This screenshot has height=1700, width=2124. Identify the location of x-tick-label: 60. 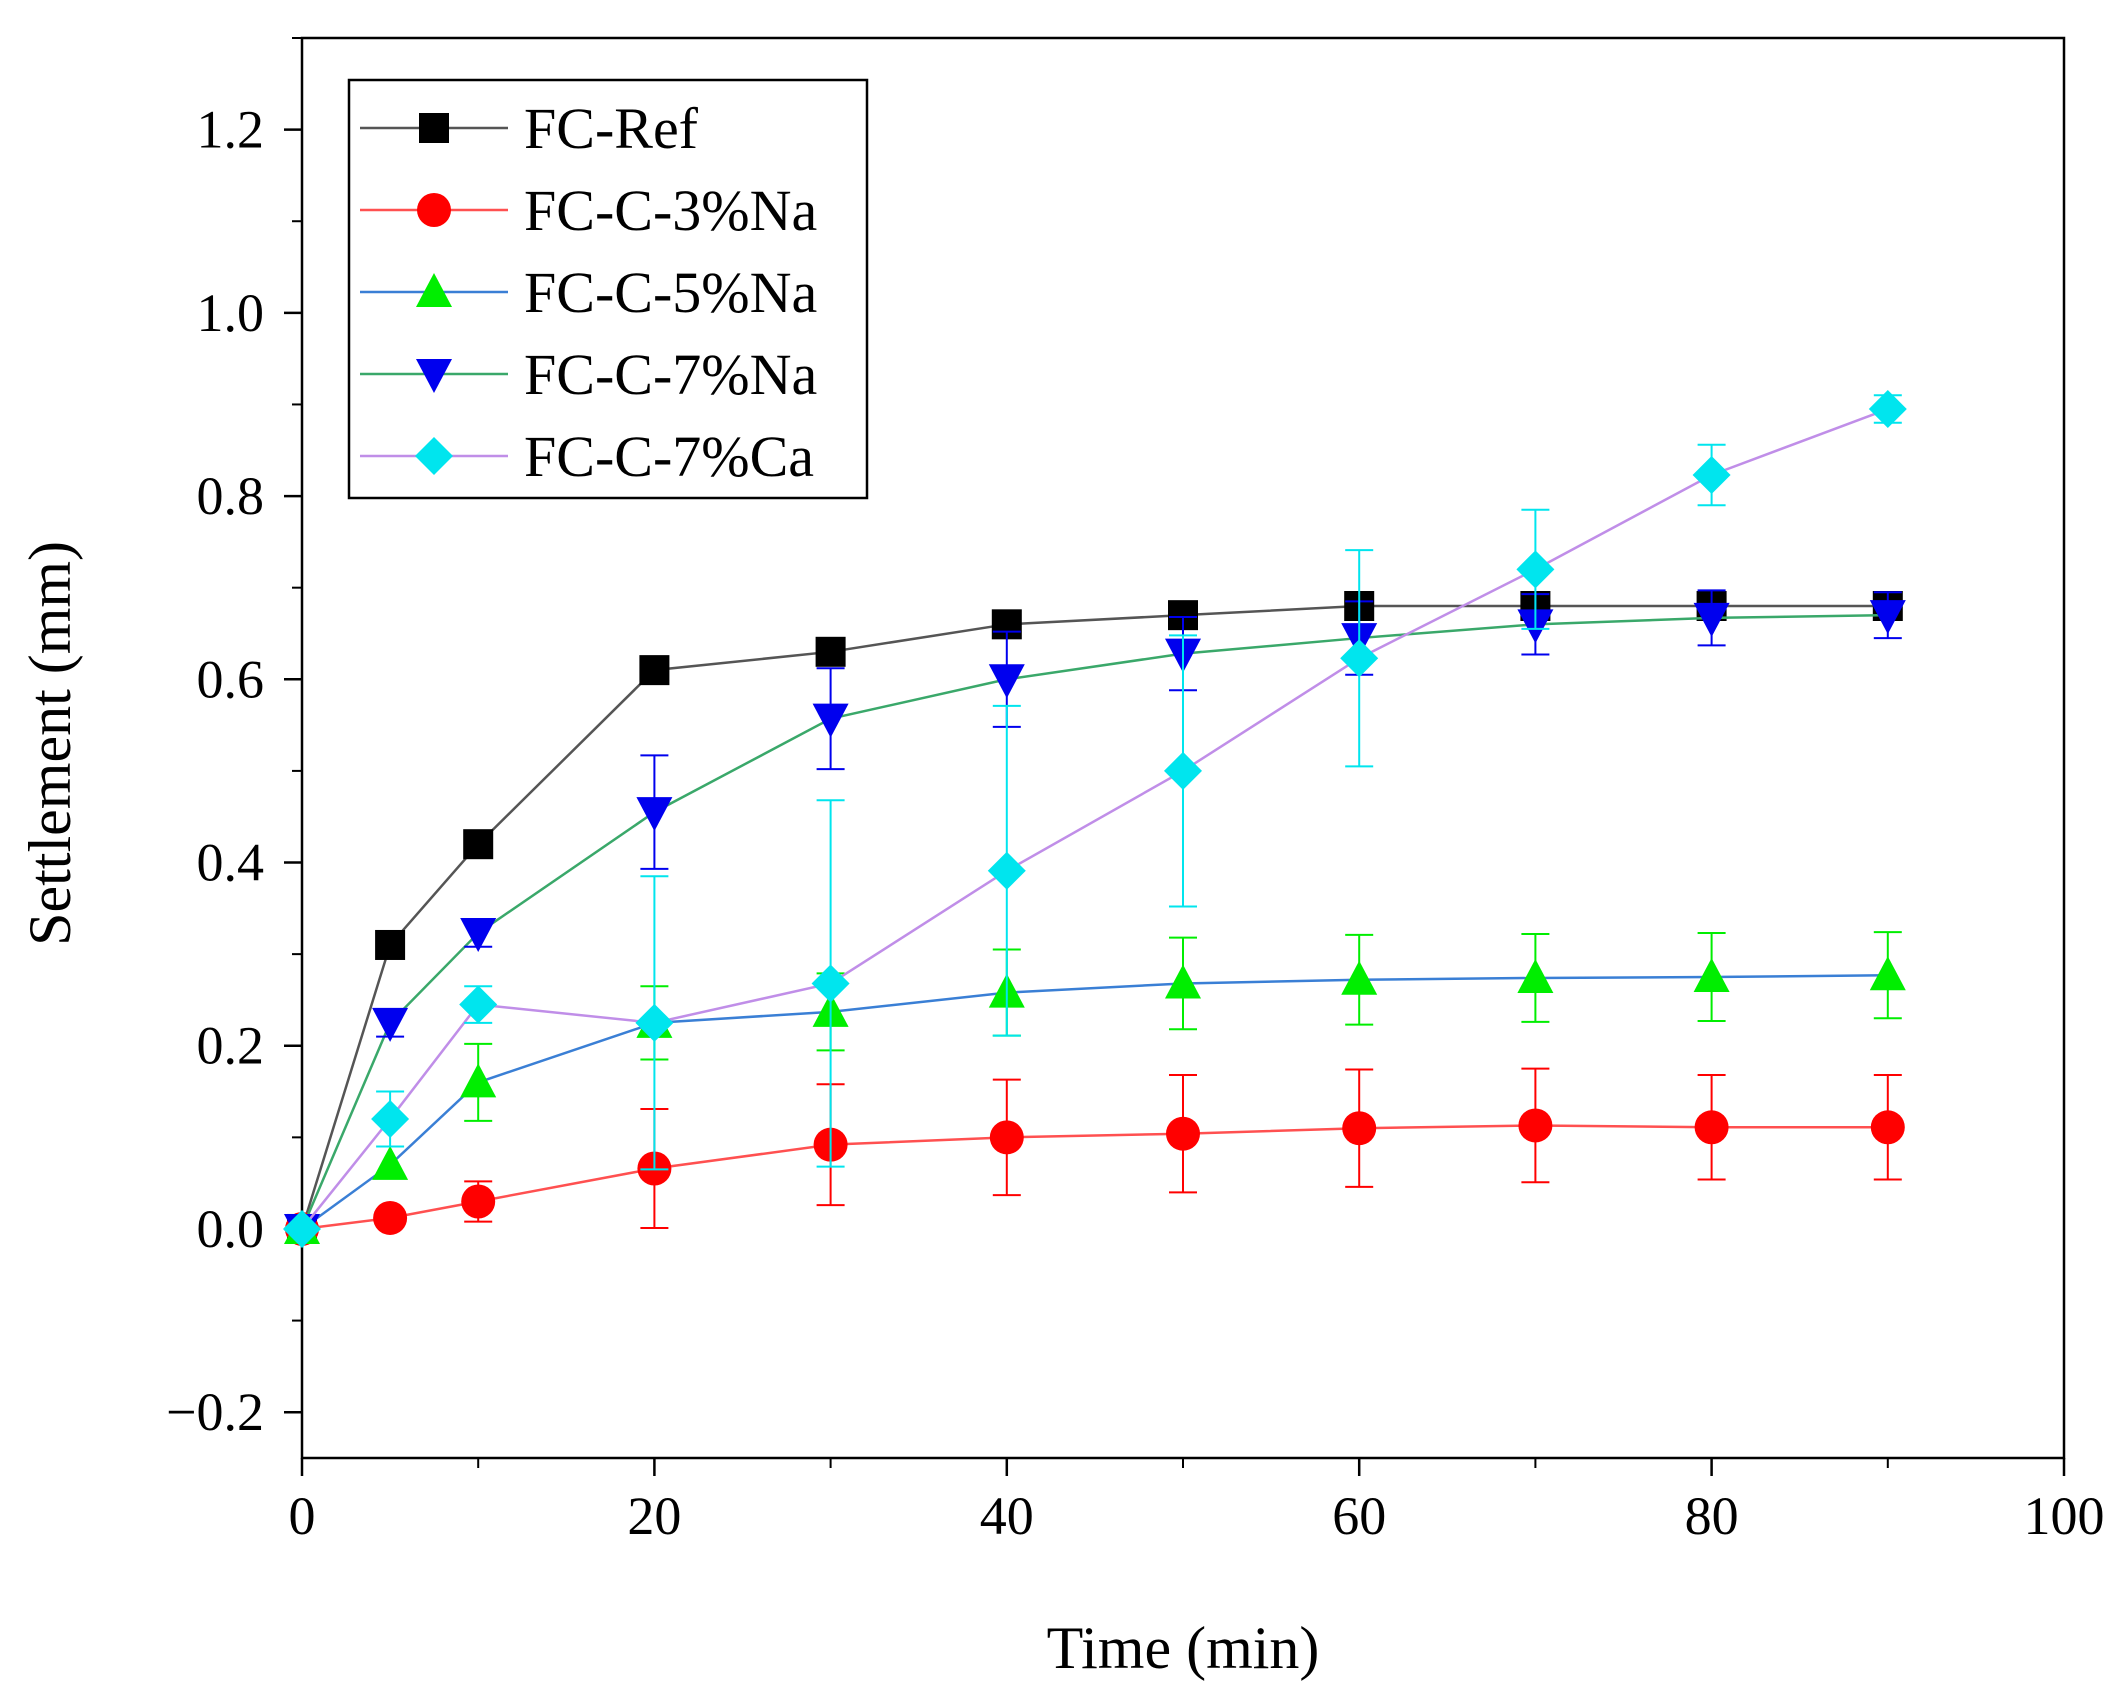
(1359, 1516).